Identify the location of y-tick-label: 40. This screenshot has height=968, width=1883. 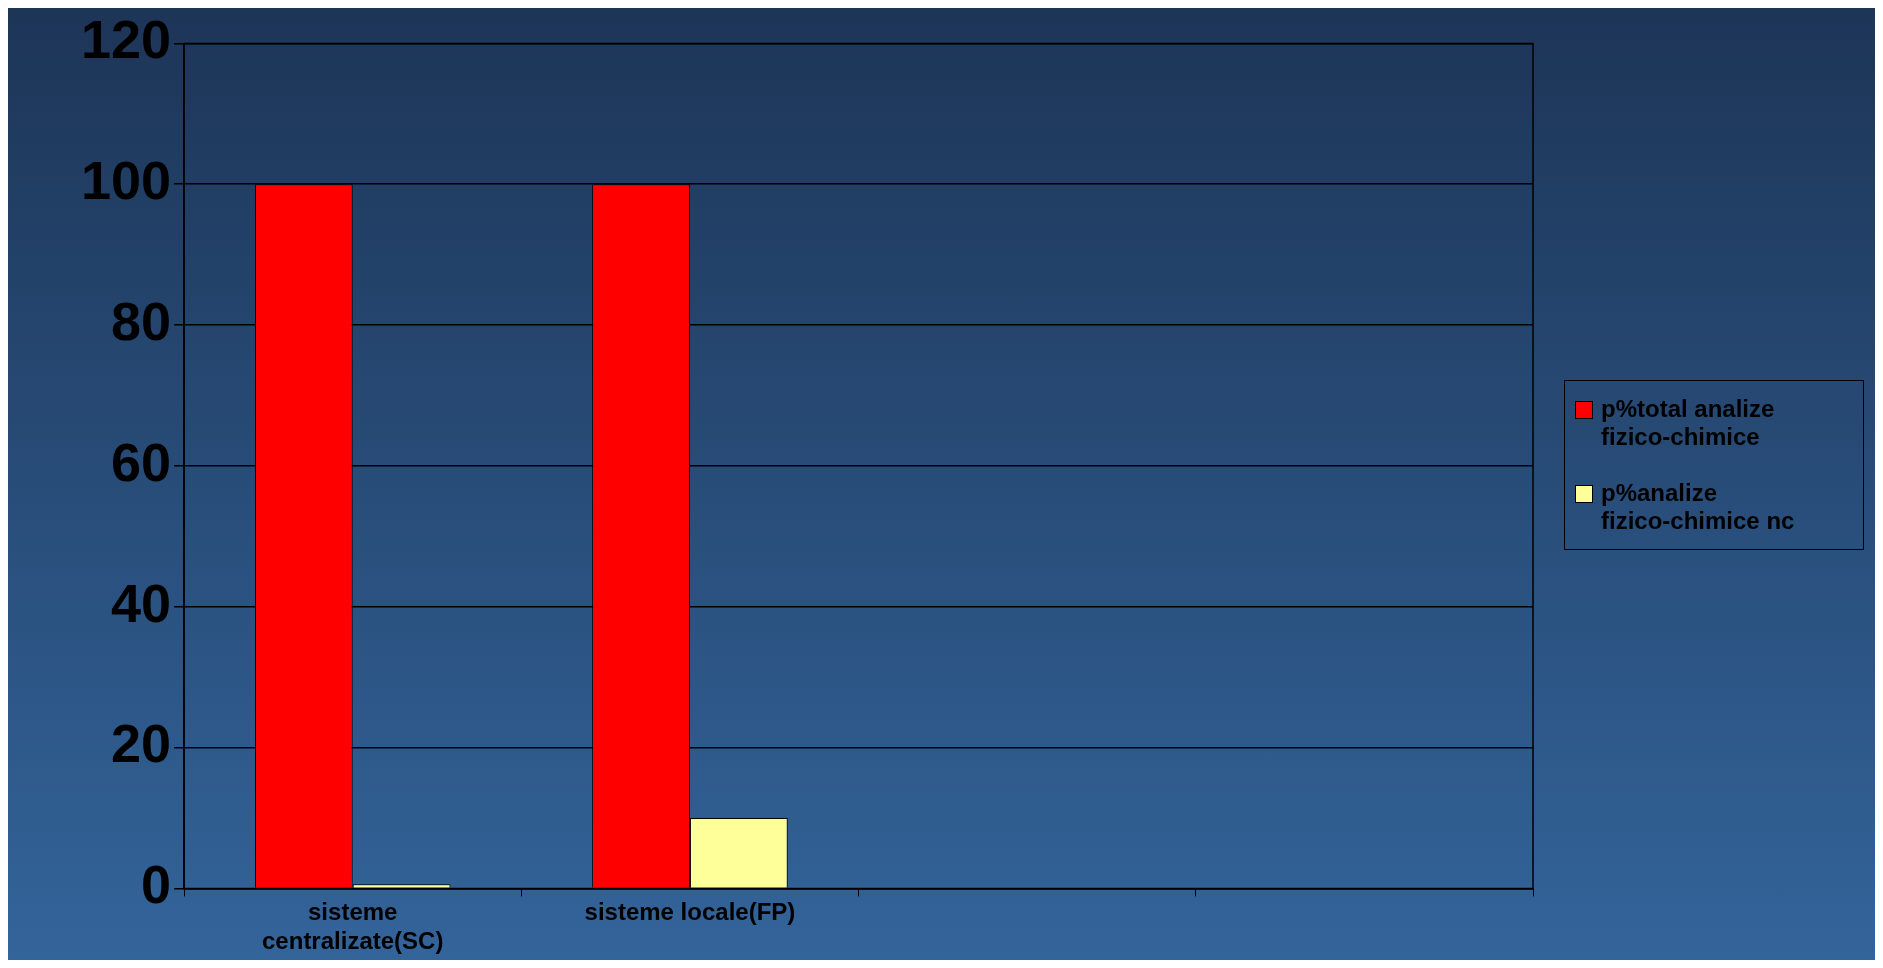
(141, 602).